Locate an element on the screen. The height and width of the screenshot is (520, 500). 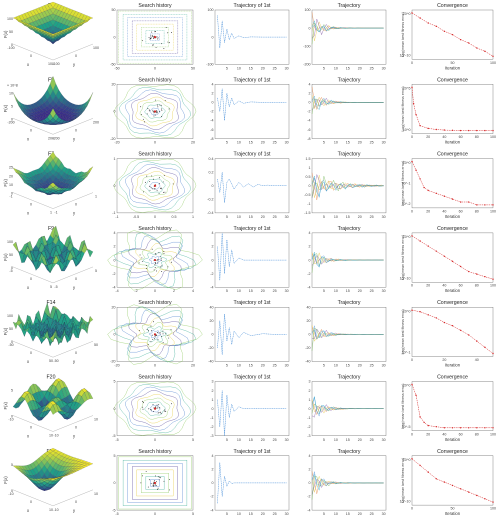
trajectory-first-xtick: 5 is located at coordinates (227, 514).